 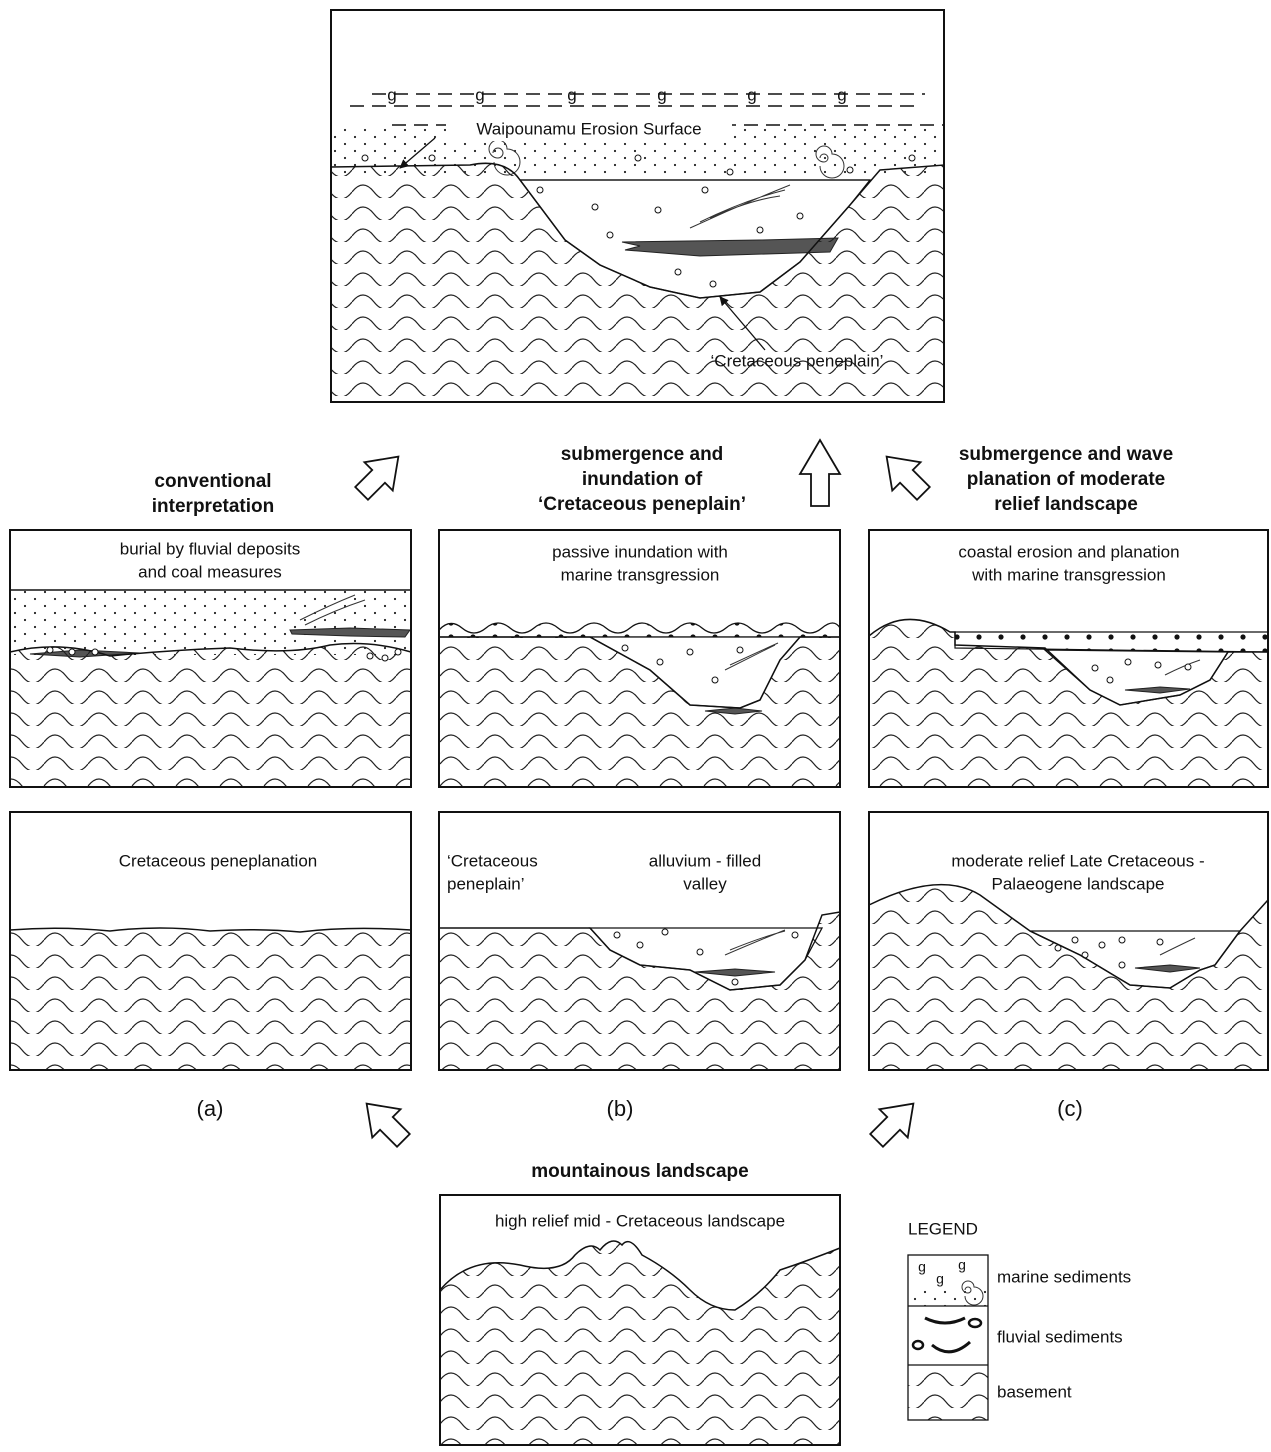 I want to click on label: and coal measures, so click(x=210, y=571).